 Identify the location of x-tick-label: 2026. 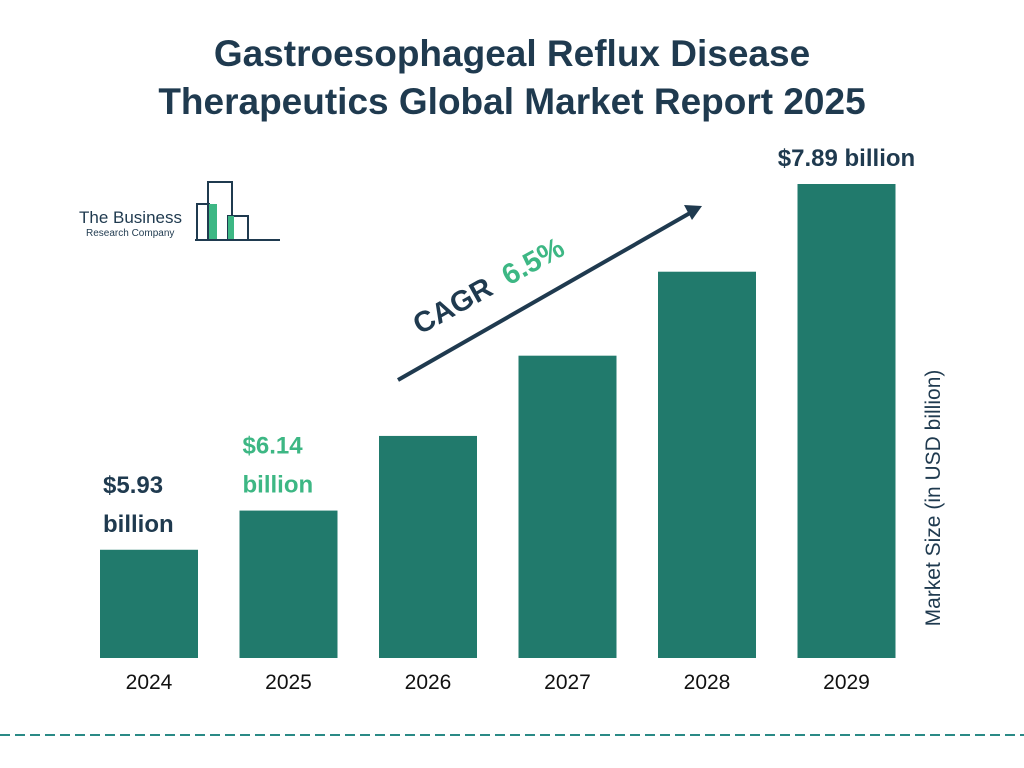
(428, 682).